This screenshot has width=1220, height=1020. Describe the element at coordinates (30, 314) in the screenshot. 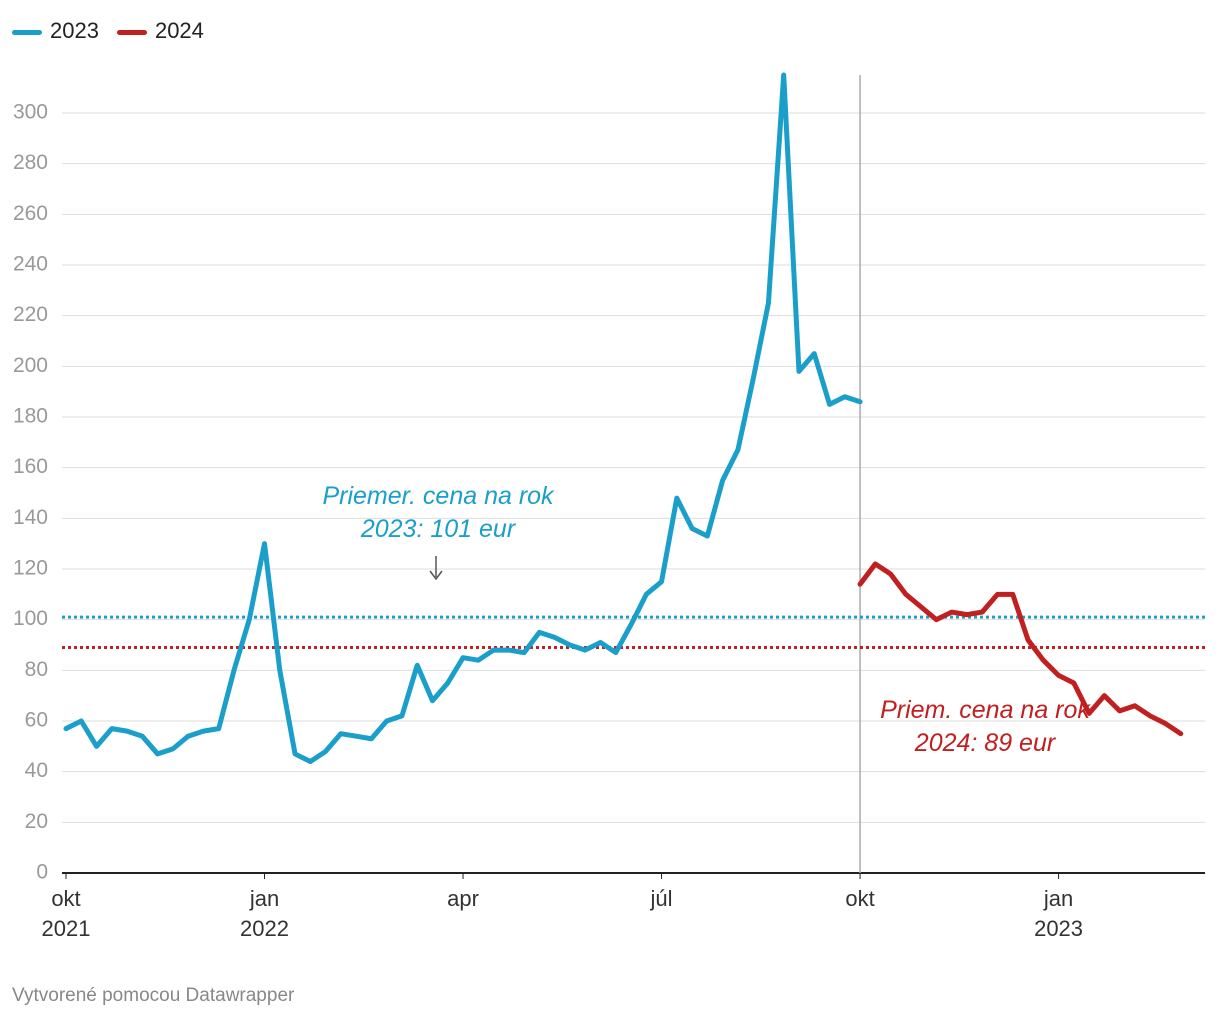

I see `y-tick-label: 220` at that location.